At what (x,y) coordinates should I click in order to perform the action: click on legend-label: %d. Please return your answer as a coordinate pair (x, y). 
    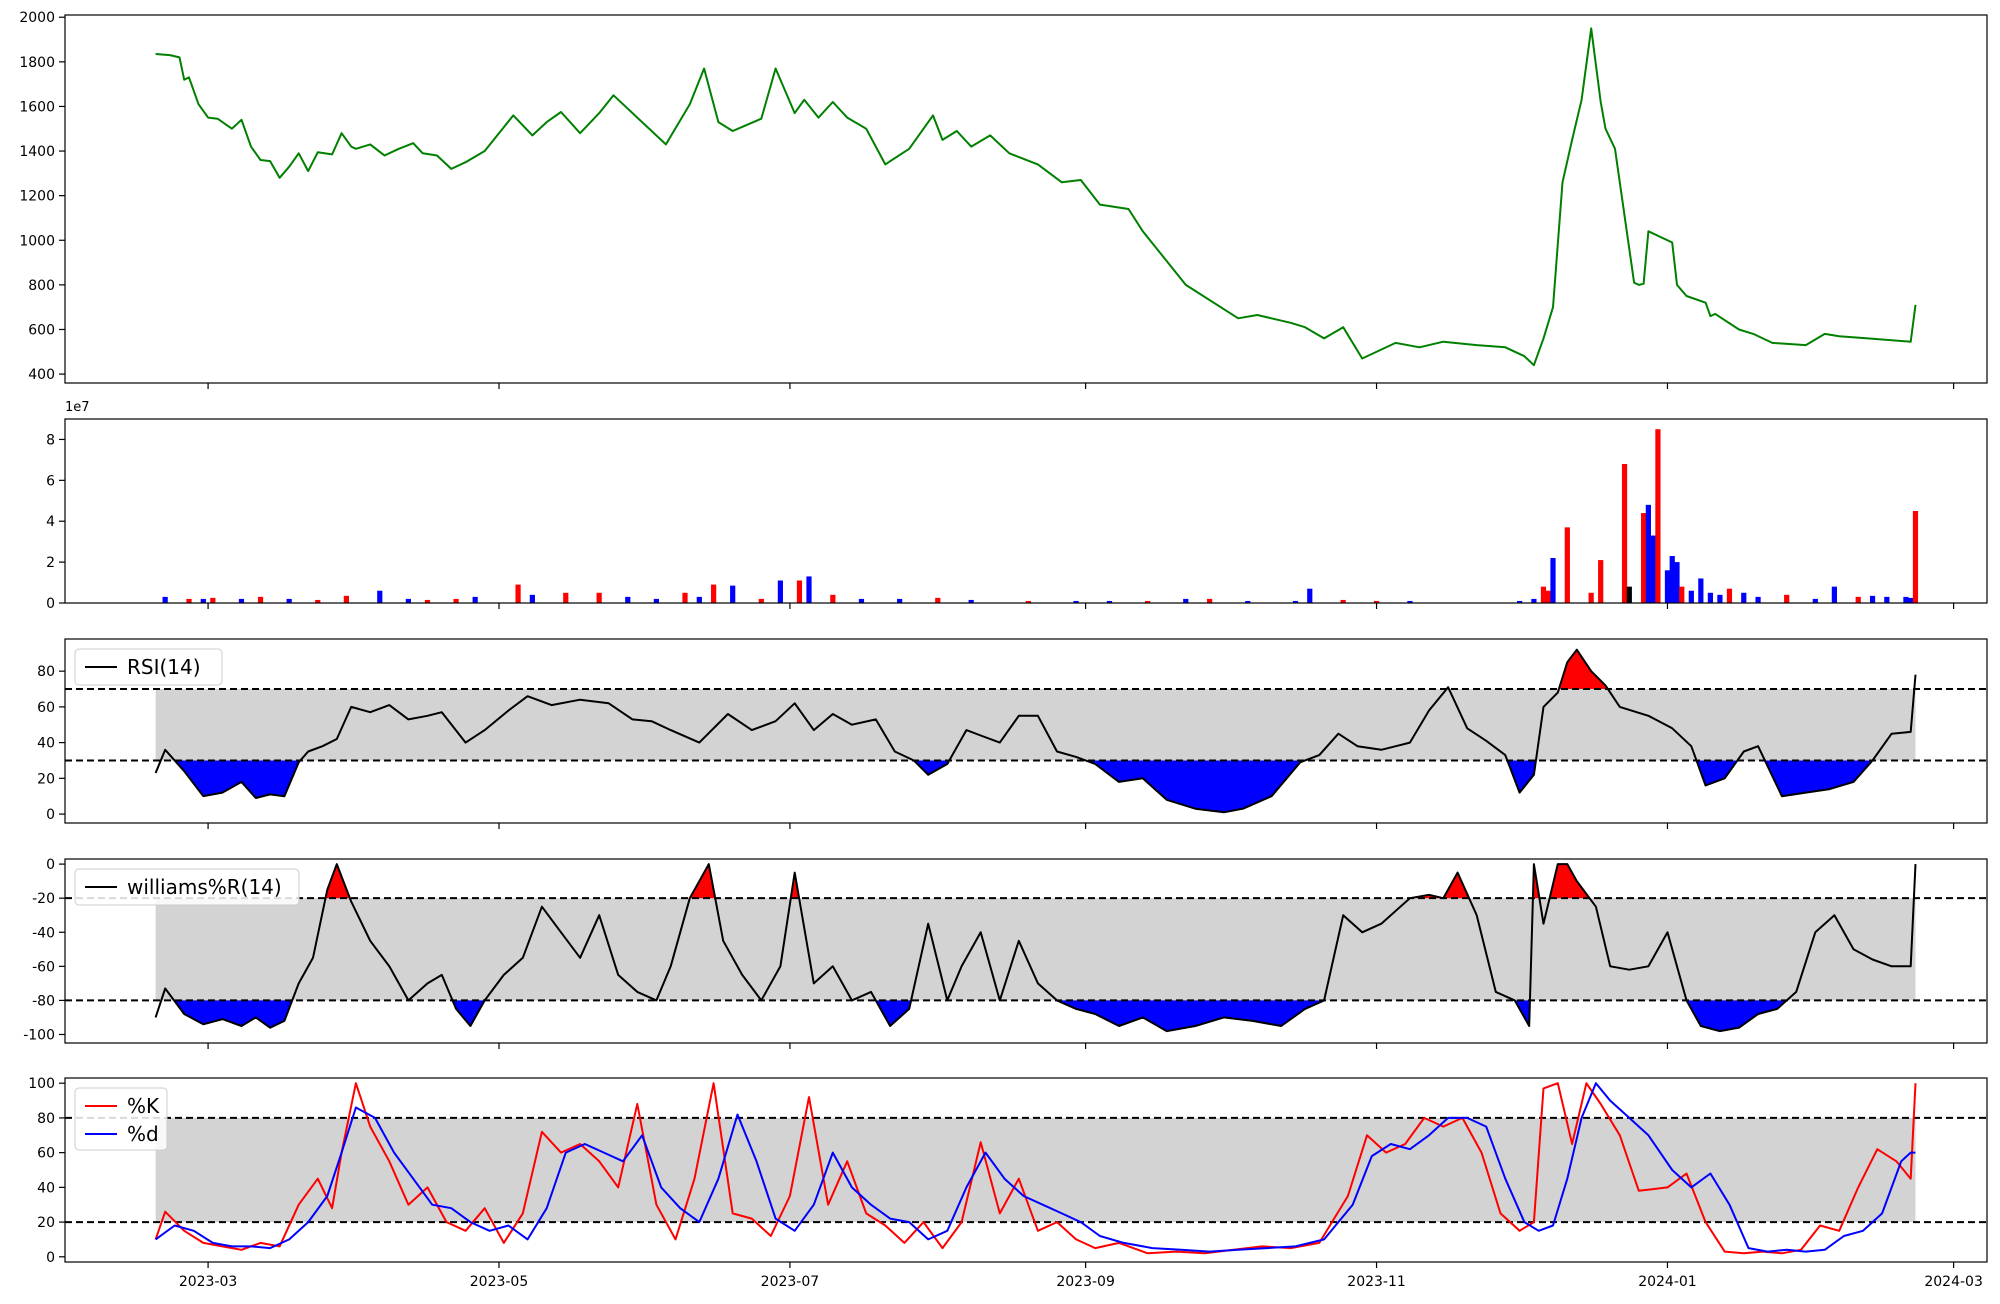
    Looking at the image, I should click on (143, 1134).